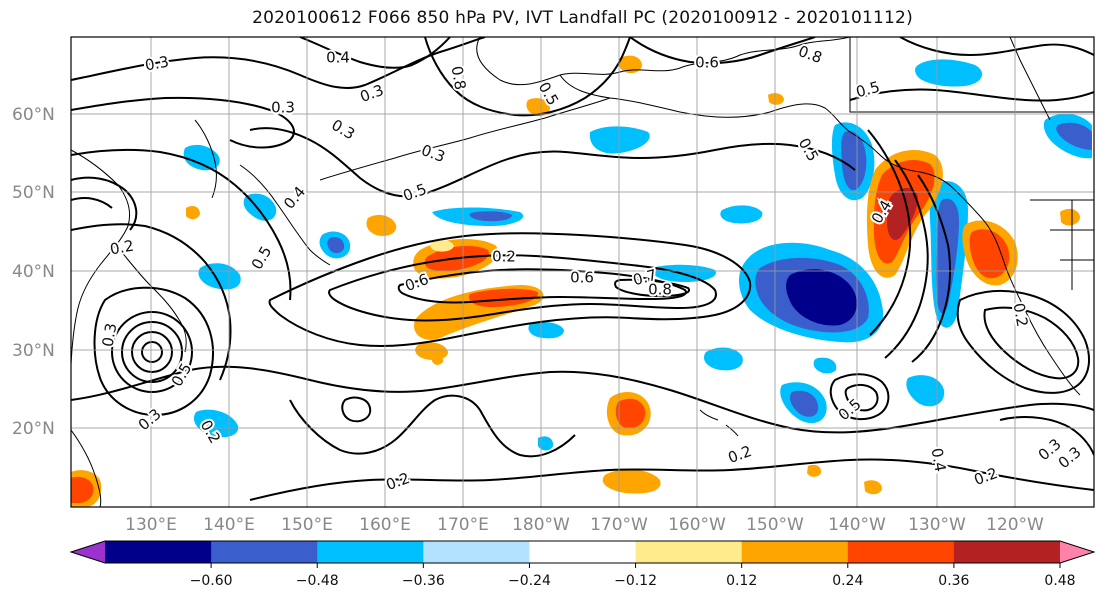 The width and height of the screenshot is (1105, 601). Describe the element at coordinates (814, 470) in the screenshot. I see `positive-anomaly-hawaii-east` at that location.